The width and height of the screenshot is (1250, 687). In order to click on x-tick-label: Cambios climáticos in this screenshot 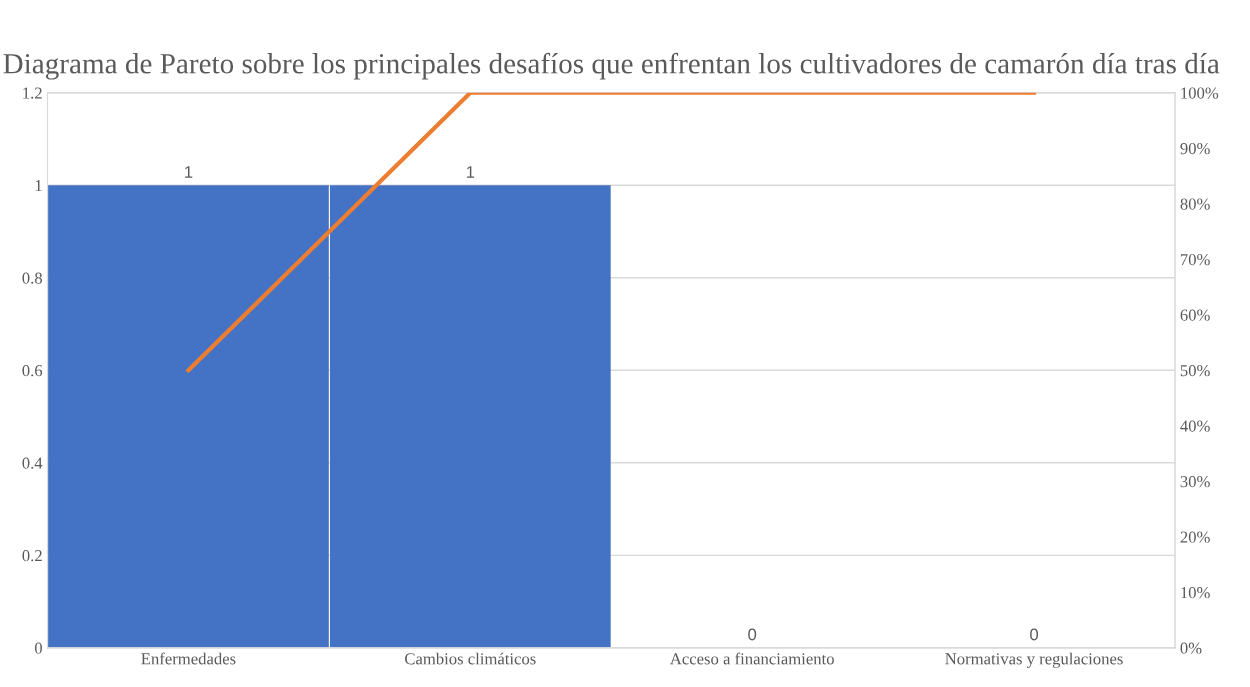, I will do `click(470, 658)`.